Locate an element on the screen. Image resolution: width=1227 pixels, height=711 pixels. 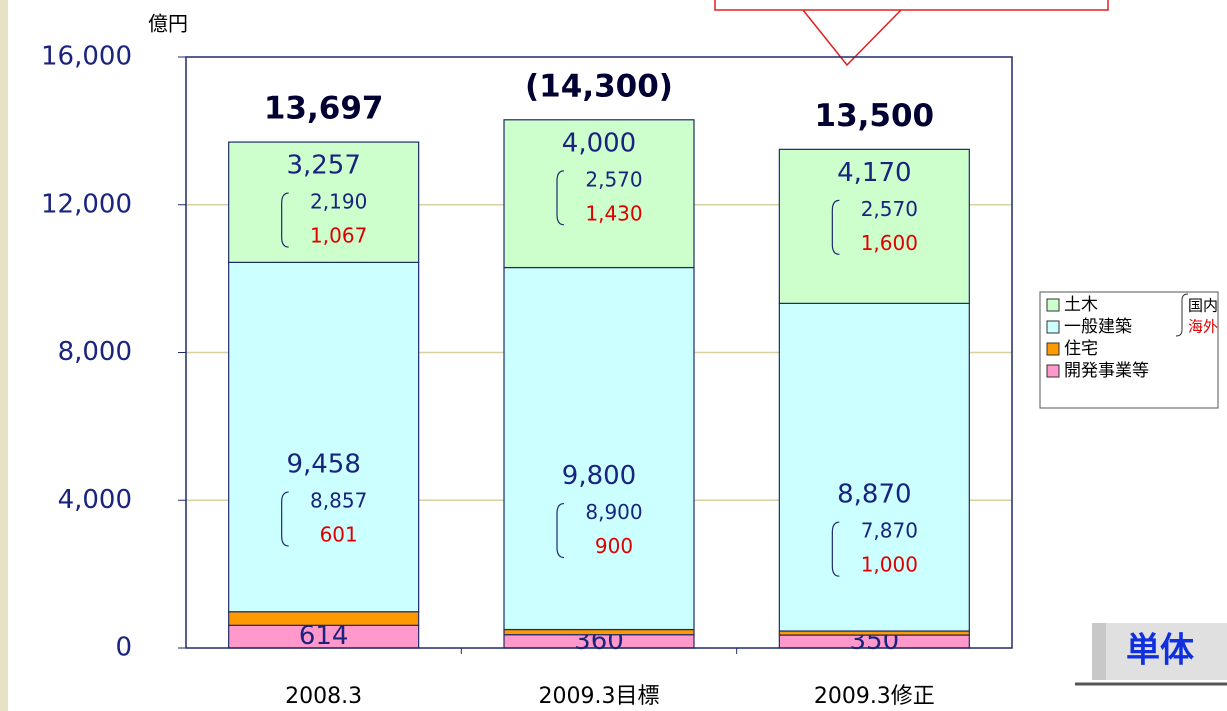
segment-label: 4,000 is located at coordinates (599, 143).